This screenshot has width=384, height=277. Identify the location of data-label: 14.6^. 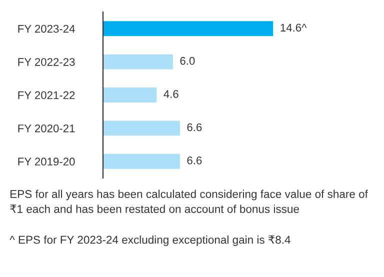
(293, 28).